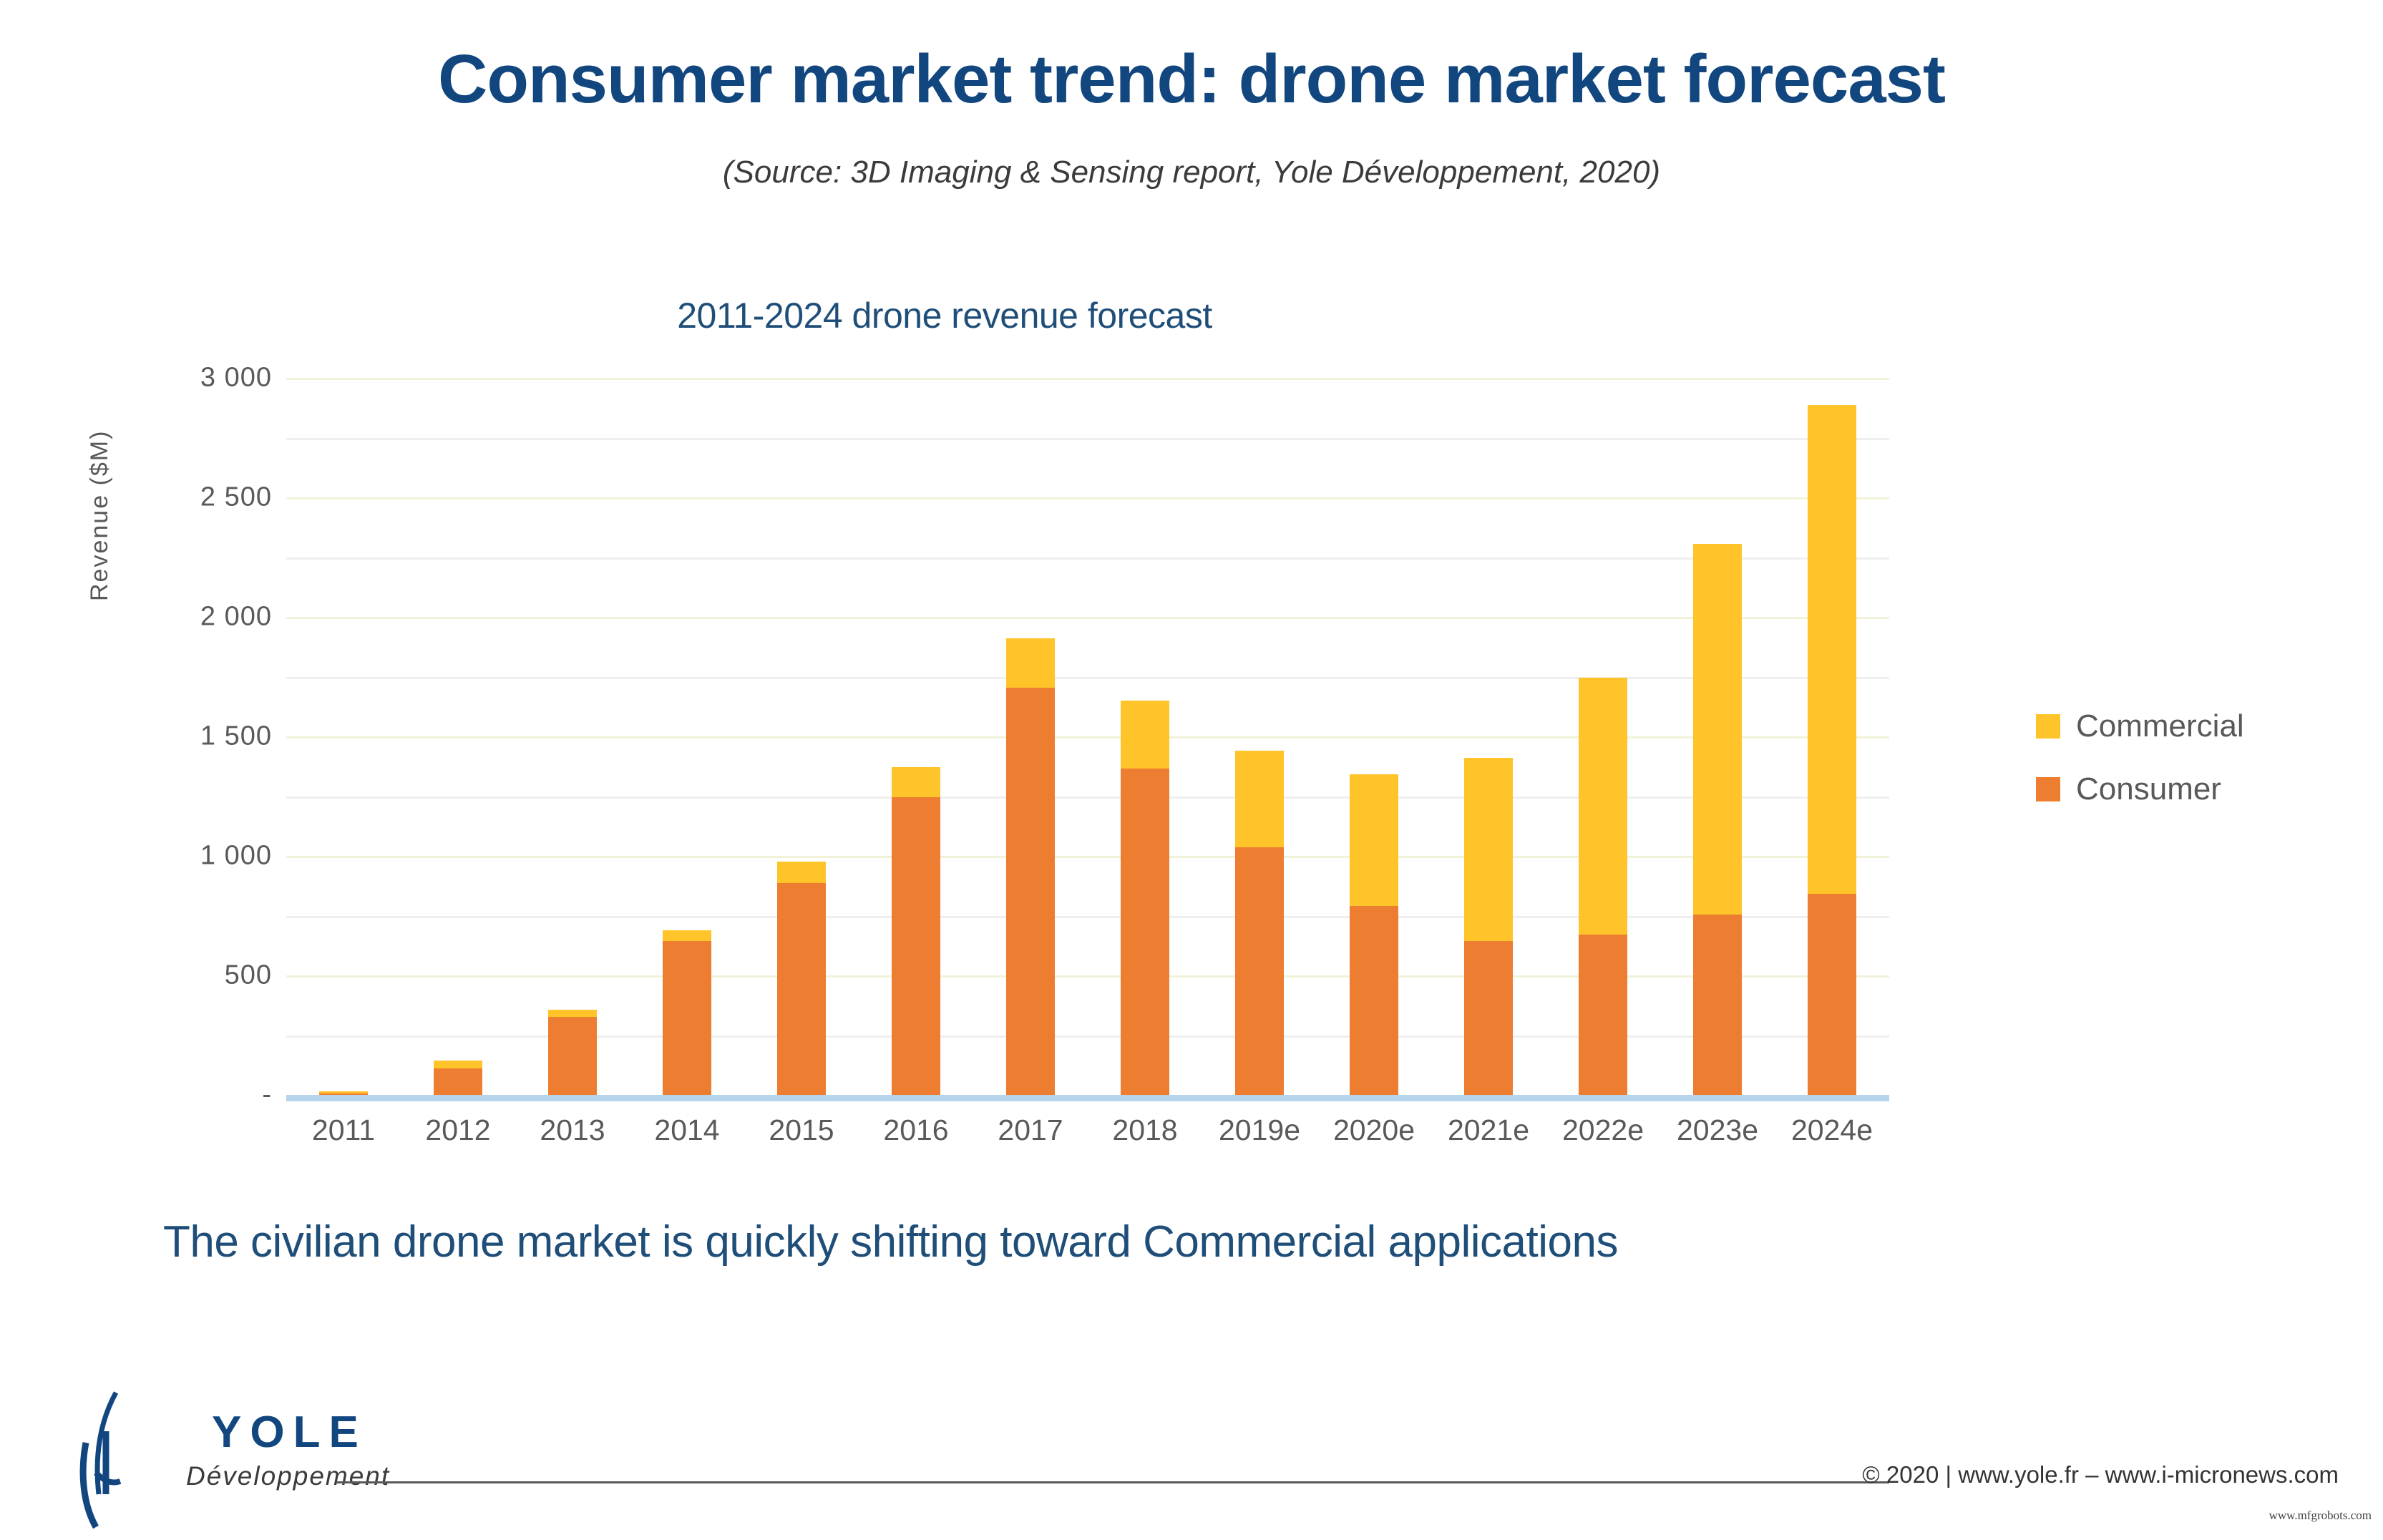  What do you see at coordinates (236, 856) in the screenshot?
I see `y-tick-label: 1 000` at bounding box center [236, 856].